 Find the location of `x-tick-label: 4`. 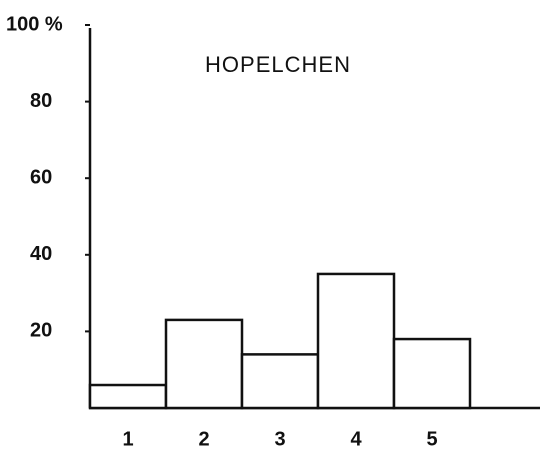

x-tick-label: 4 is located at coordinates (356, 439).